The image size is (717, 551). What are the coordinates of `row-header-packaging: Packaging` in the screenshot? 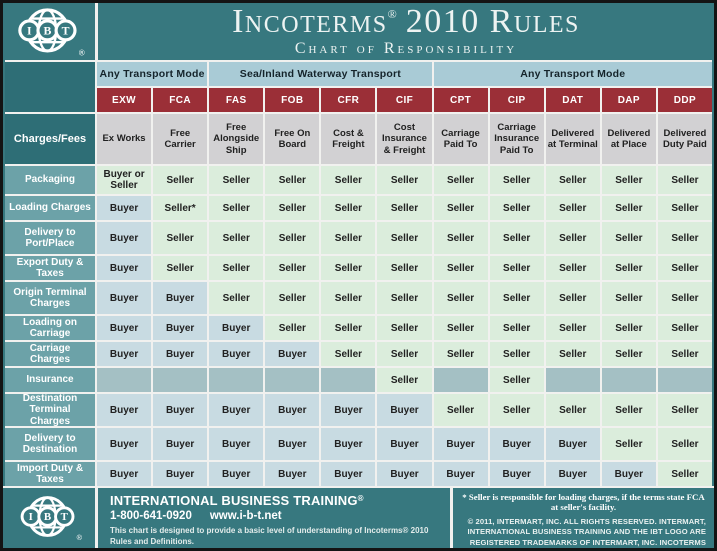 It's located at (50, 180).